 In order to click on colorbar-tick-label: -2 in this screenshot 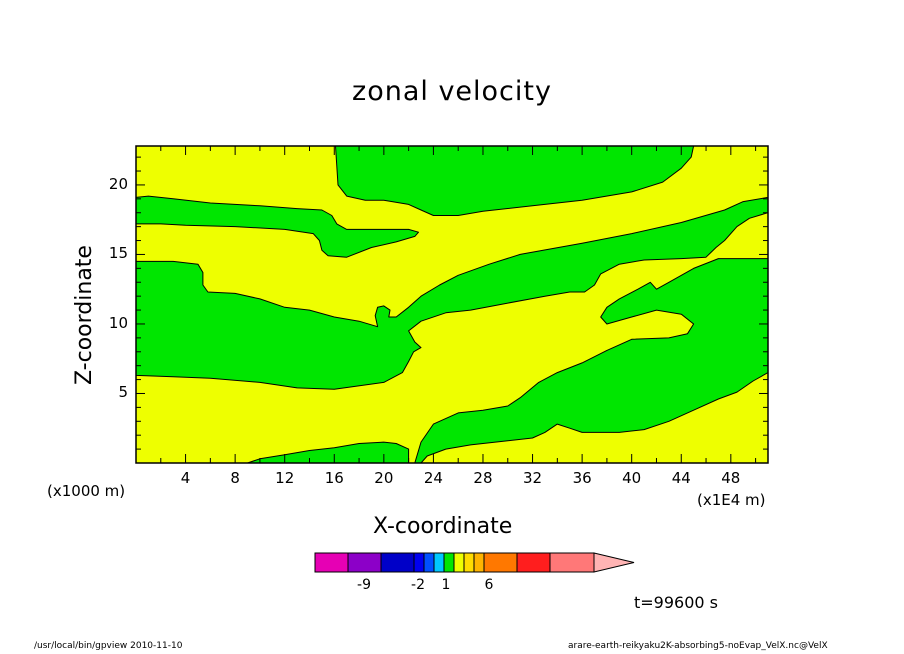, I will do `click(418, 585)`.